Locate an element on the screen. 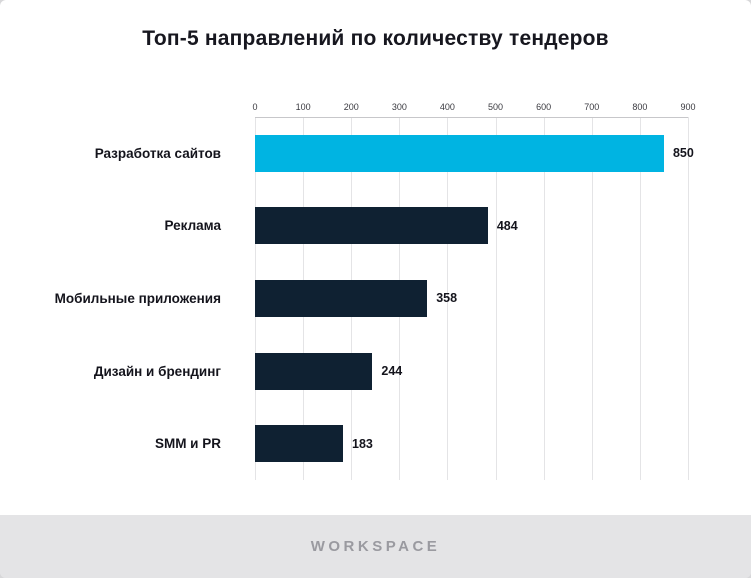  x-tick-label: 0 is located at coordinates (255, 107).